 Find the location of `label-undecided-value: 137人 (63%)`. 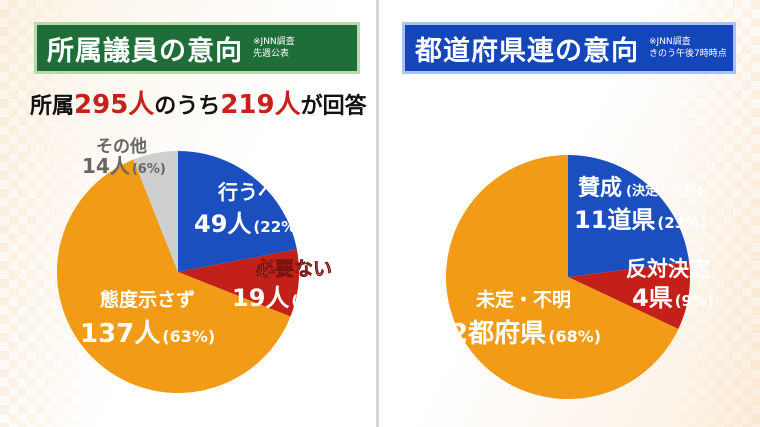

label-undecided-value: 137人 (63%) is located at coordinates (147, 334).